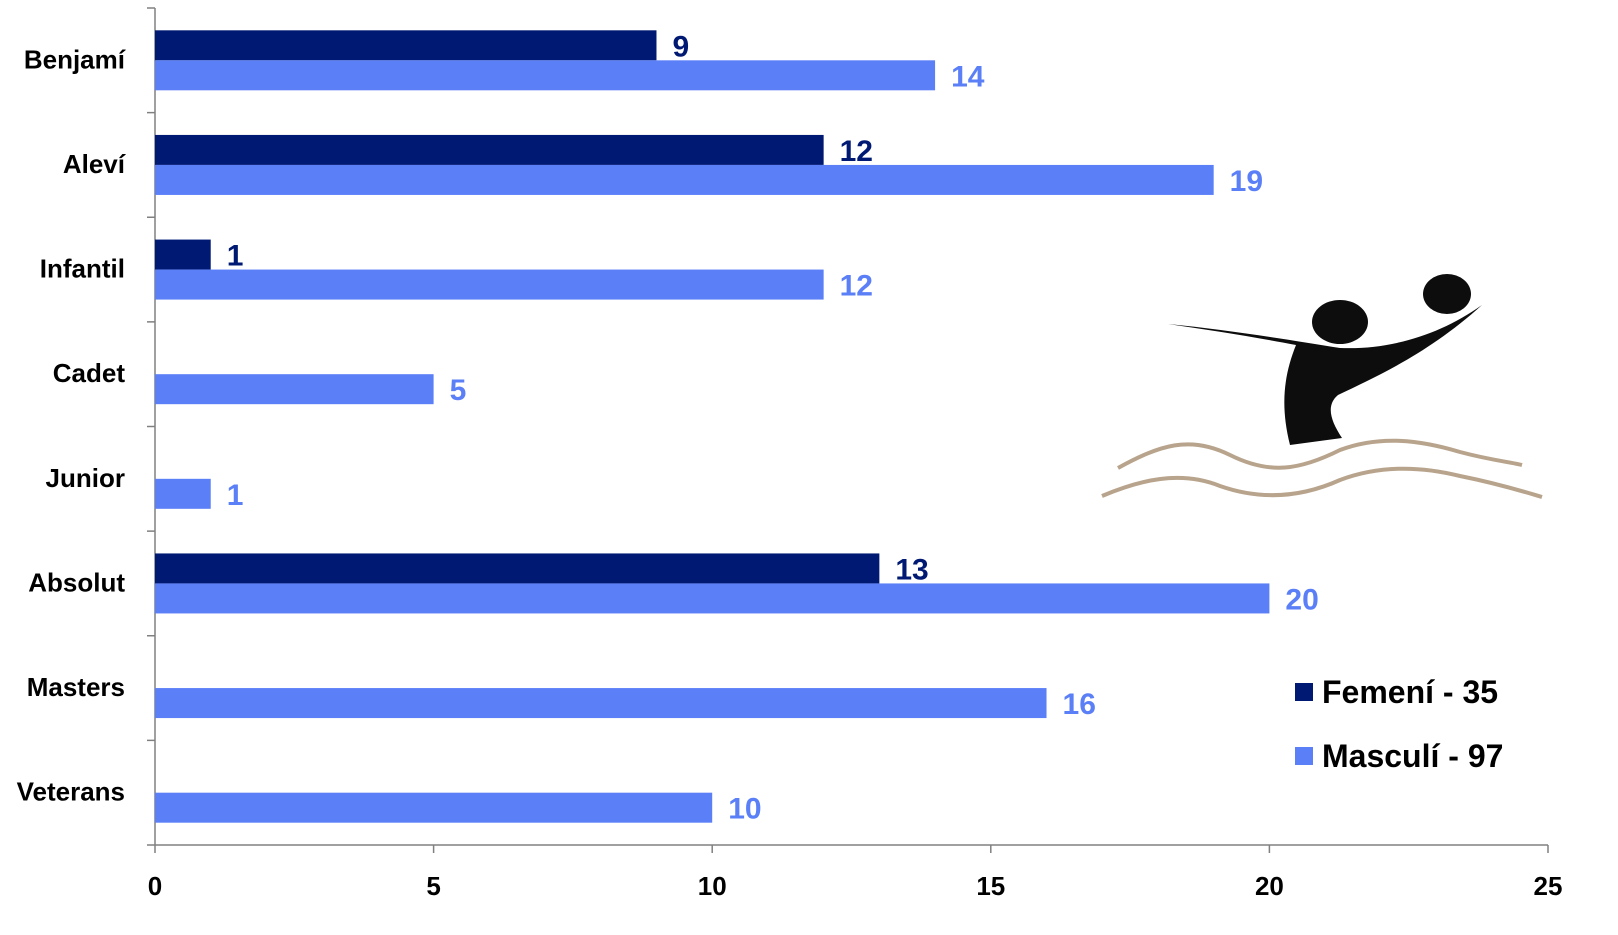 The image size is (1618, 935). I want to click on data-label: 10, so click(744, 809).